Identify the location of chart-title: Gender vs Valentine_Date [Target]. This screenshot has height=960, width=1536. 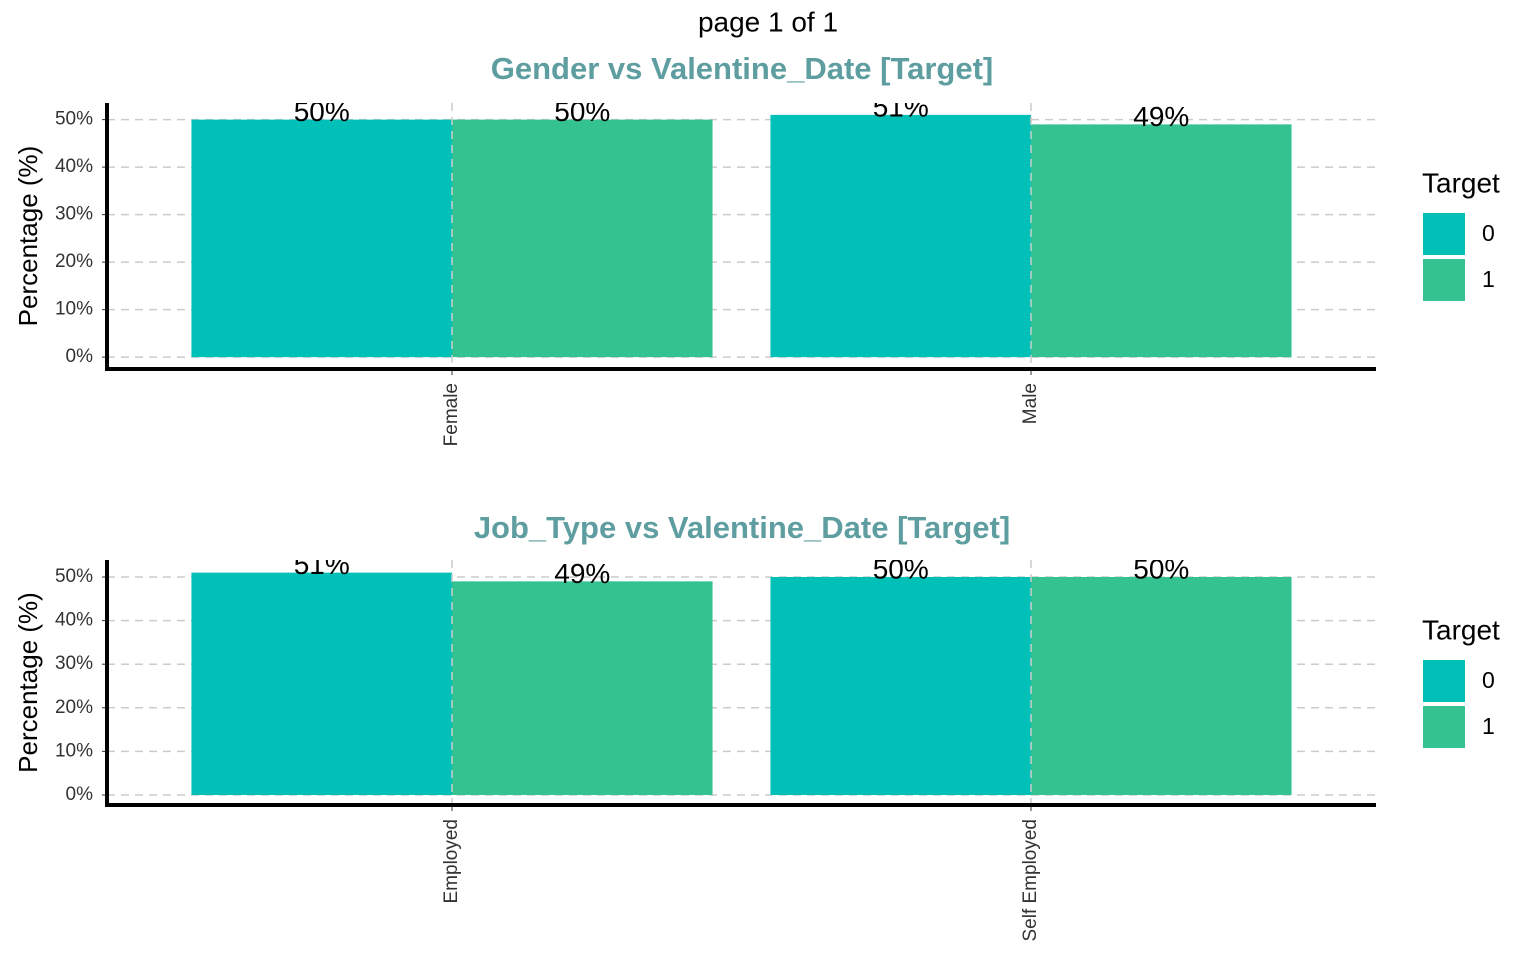
(742, 68).